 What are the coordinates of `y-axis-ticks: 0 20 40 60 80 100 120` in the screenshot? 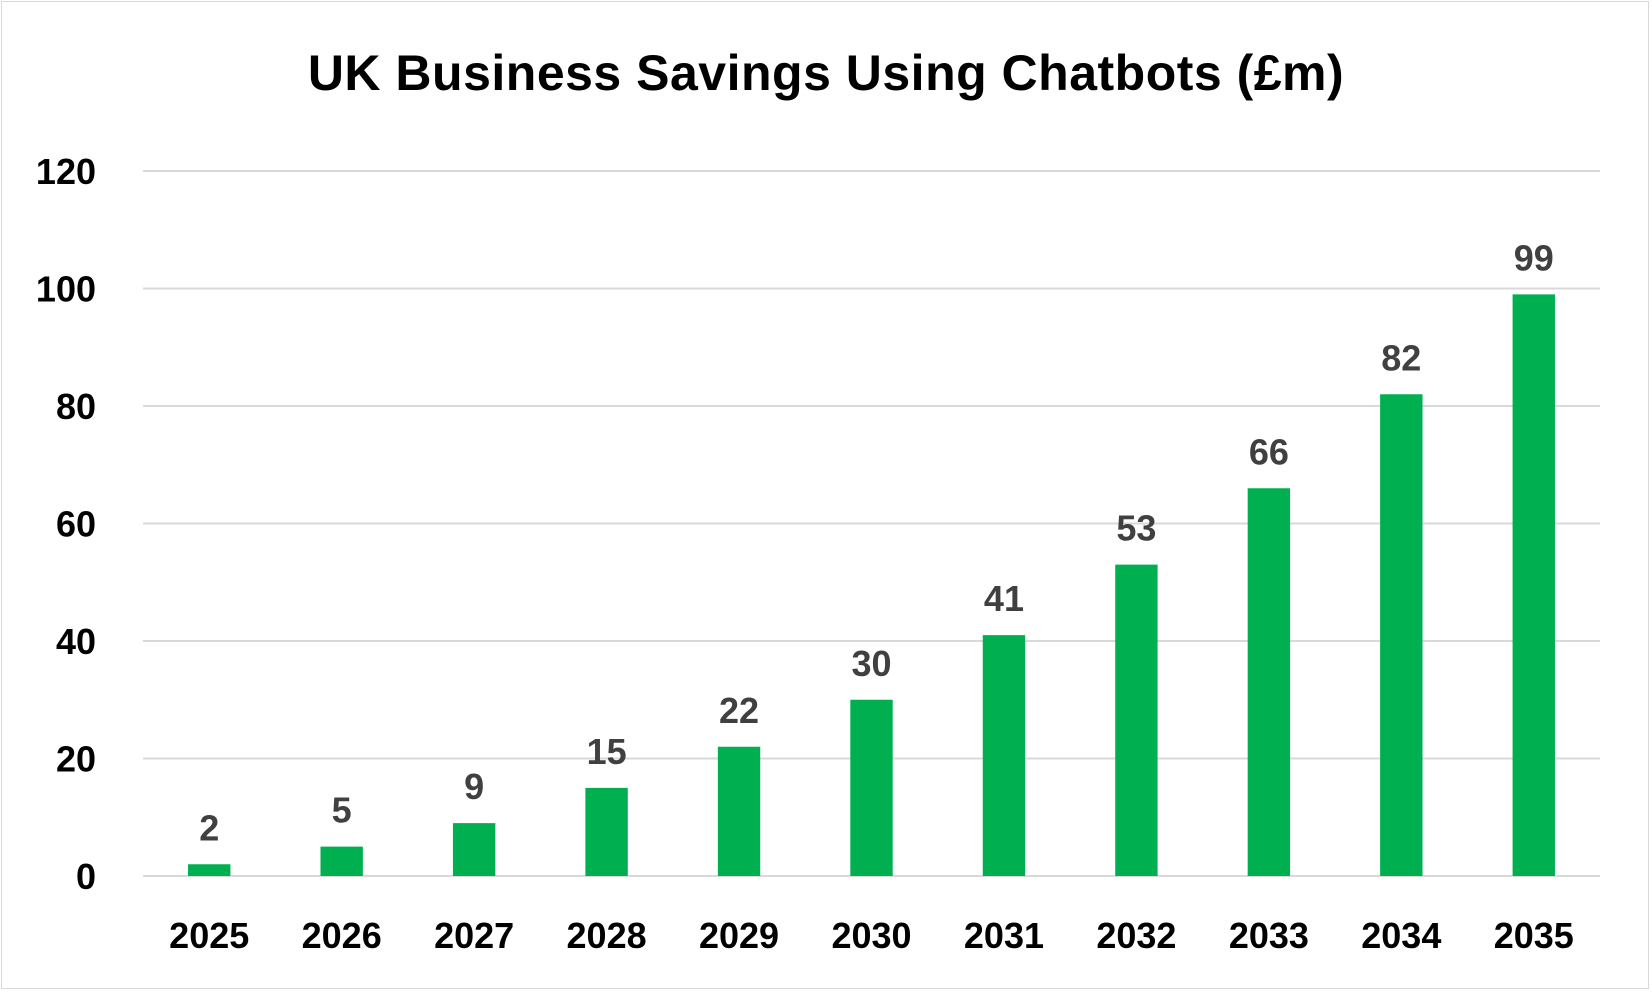 It's located at (66, 524).